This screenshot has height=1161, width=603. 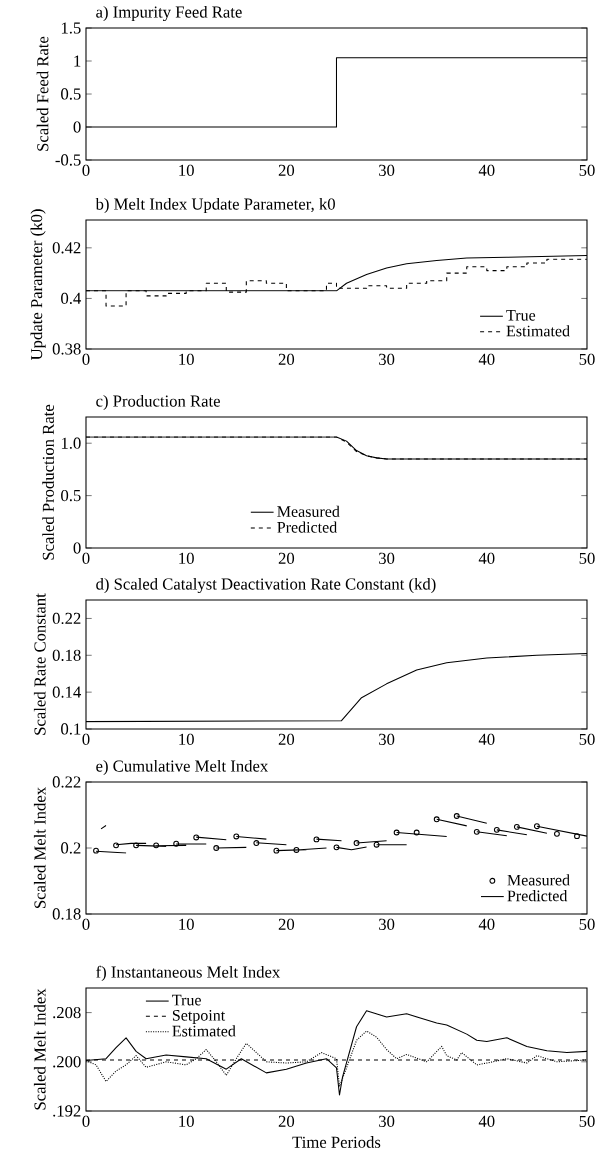 I want to click on y-tick-label: 1, so click(x=77, y=61).